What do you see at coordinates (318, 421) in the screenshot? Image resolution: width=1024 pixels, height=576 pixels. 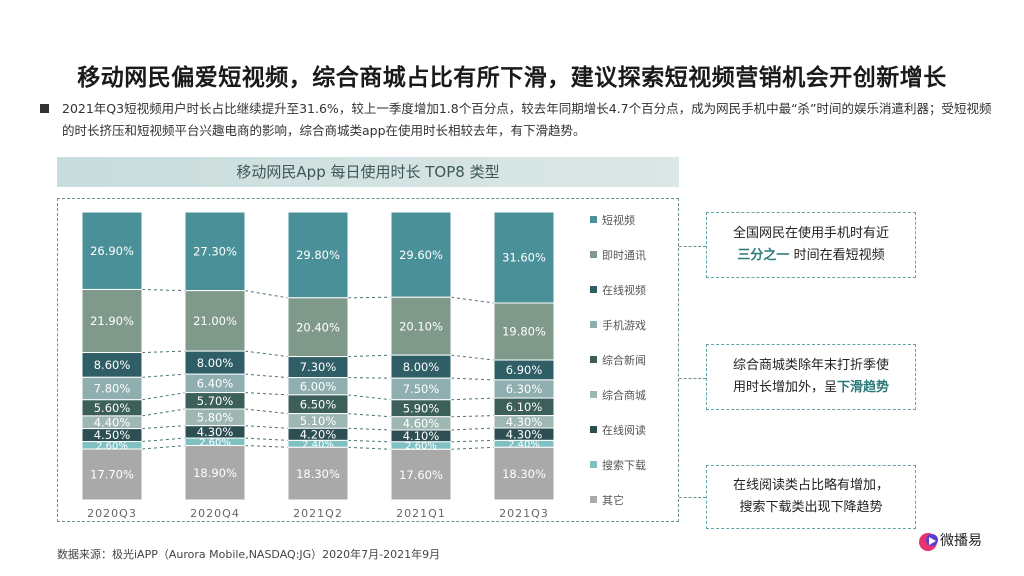 I see `data-label: 5.10%` at bounding box center [318, 421].